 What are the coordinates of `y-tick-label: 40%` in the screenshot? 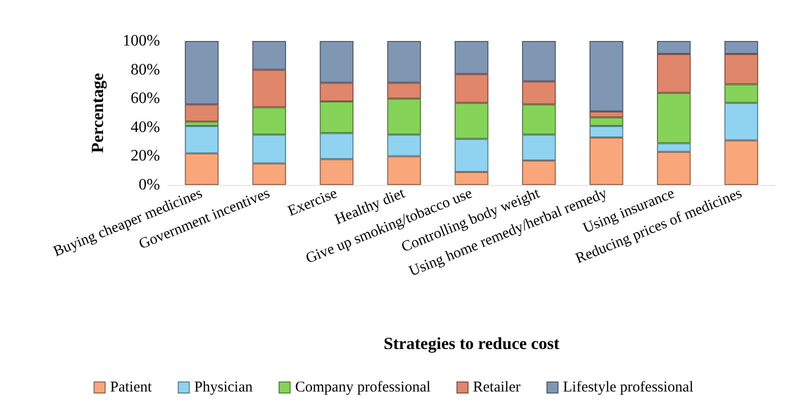 It's located at (145, 127).